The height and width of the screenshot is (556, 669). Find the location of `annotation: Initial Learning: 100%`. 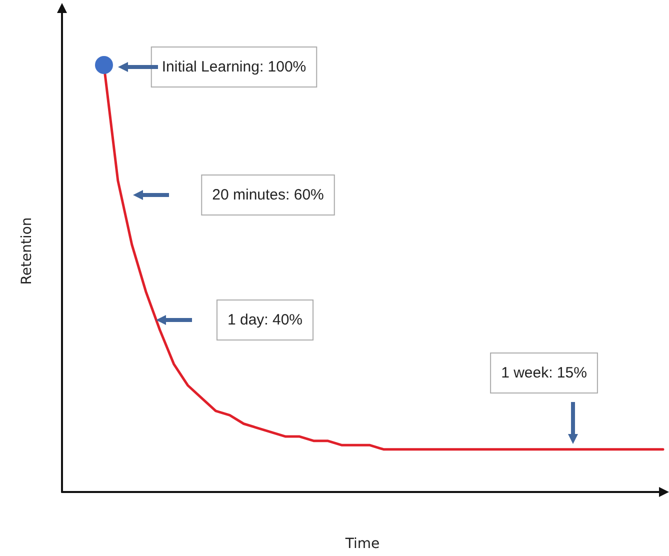

annotation: Initial Learning: 100% is located at coordinates (234, 67).